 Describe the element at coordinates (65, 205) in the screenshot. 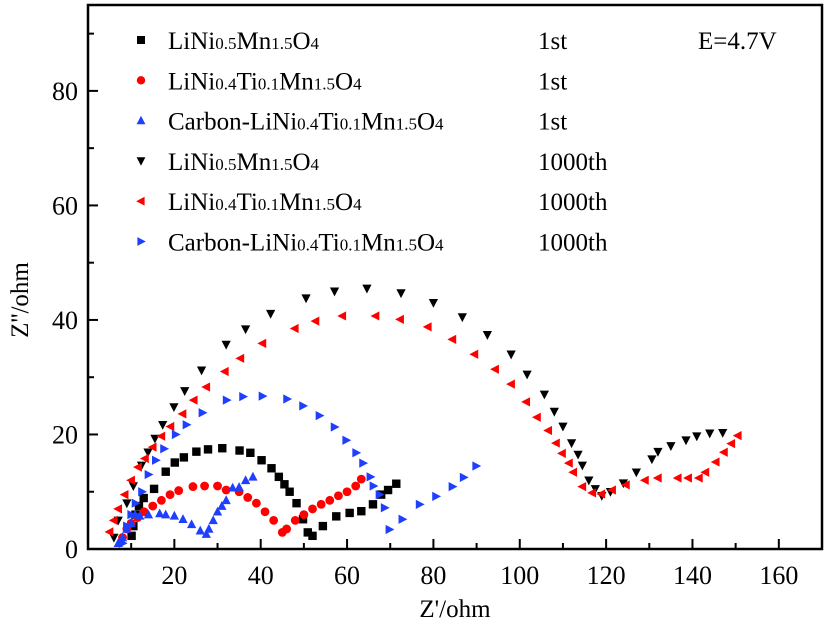

I see `y-tick-label: 60` at that location.